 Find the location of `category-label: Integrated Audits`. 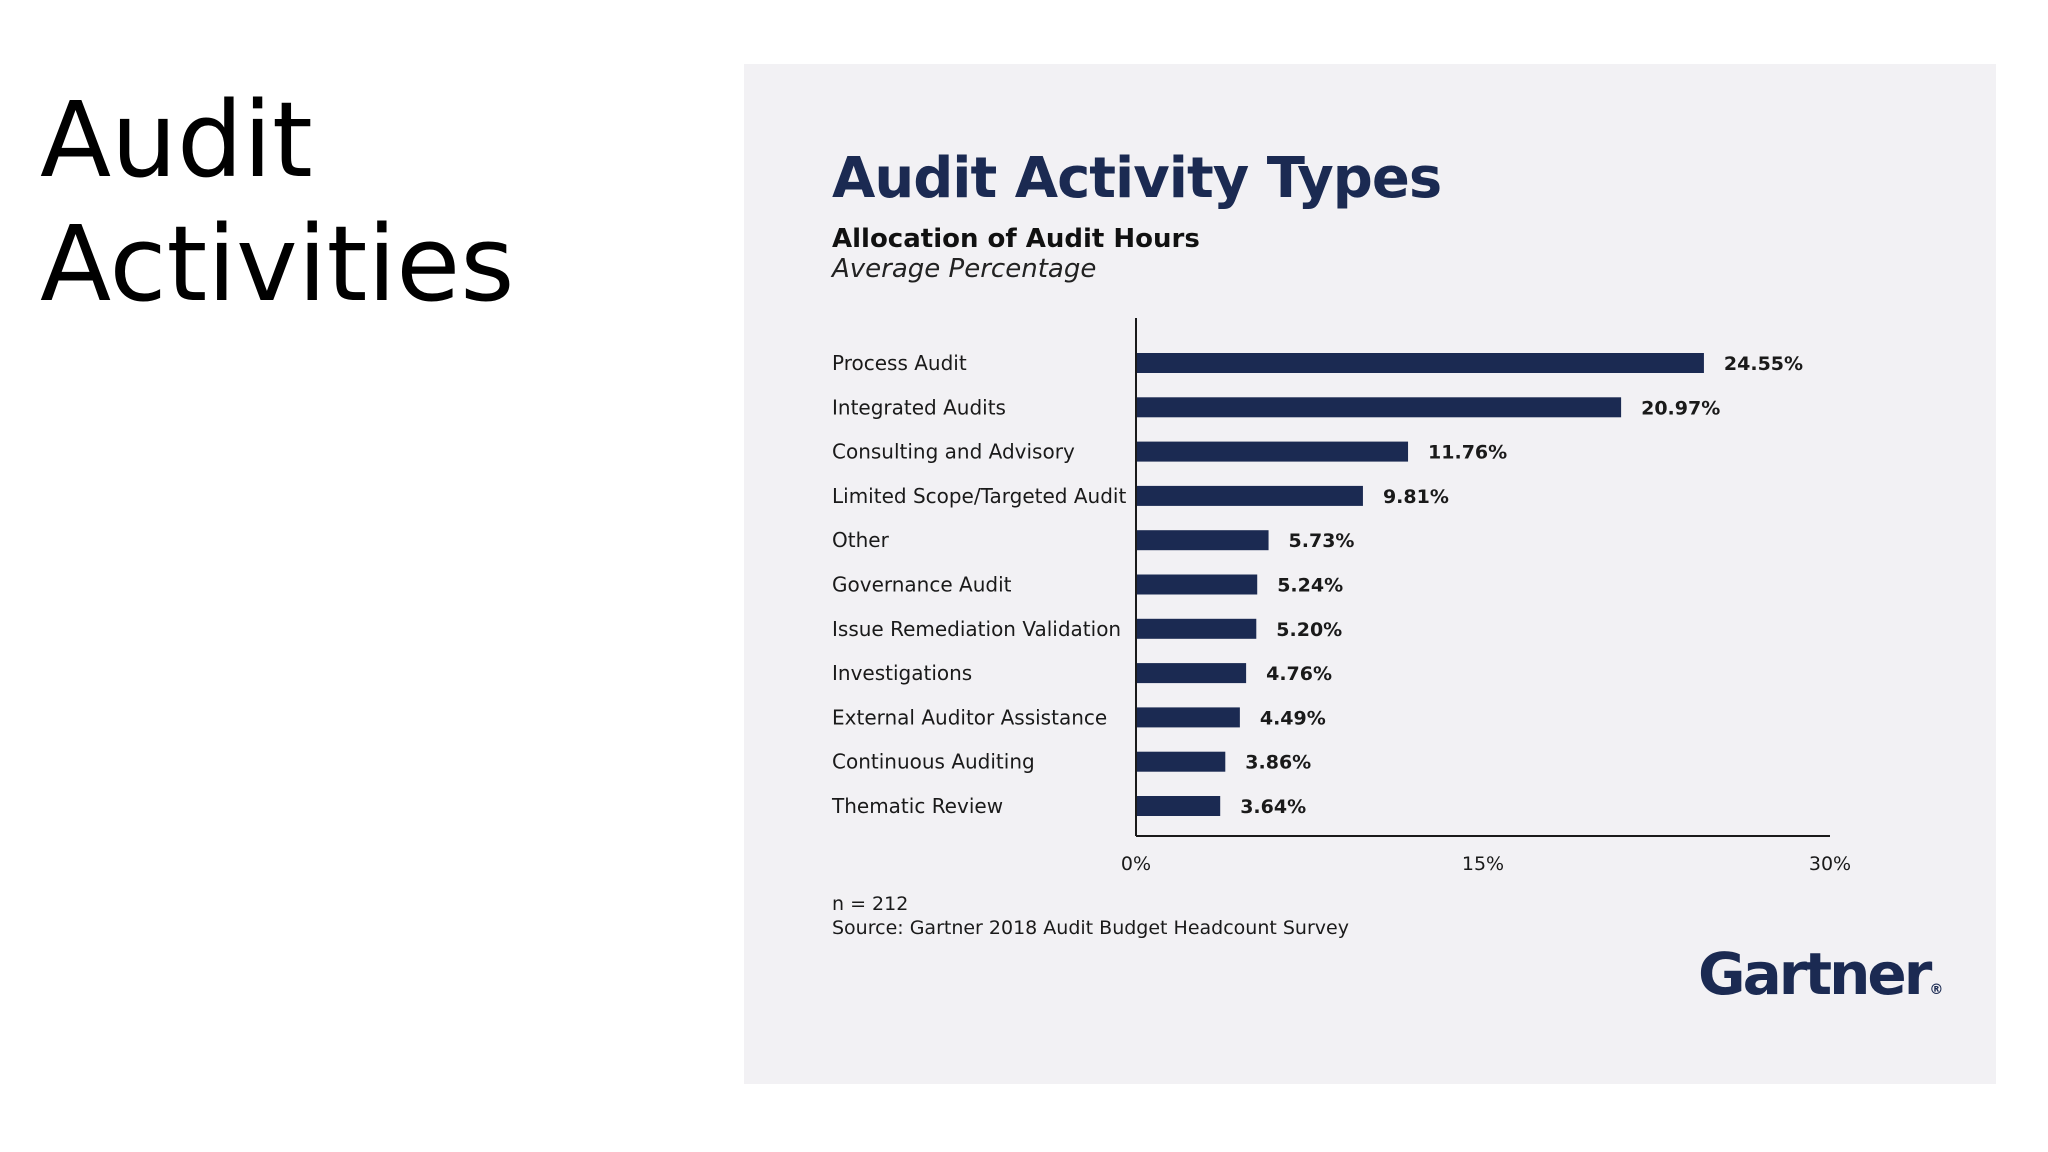

category-label: Integrated Audits is located at coordinates (919, 407).